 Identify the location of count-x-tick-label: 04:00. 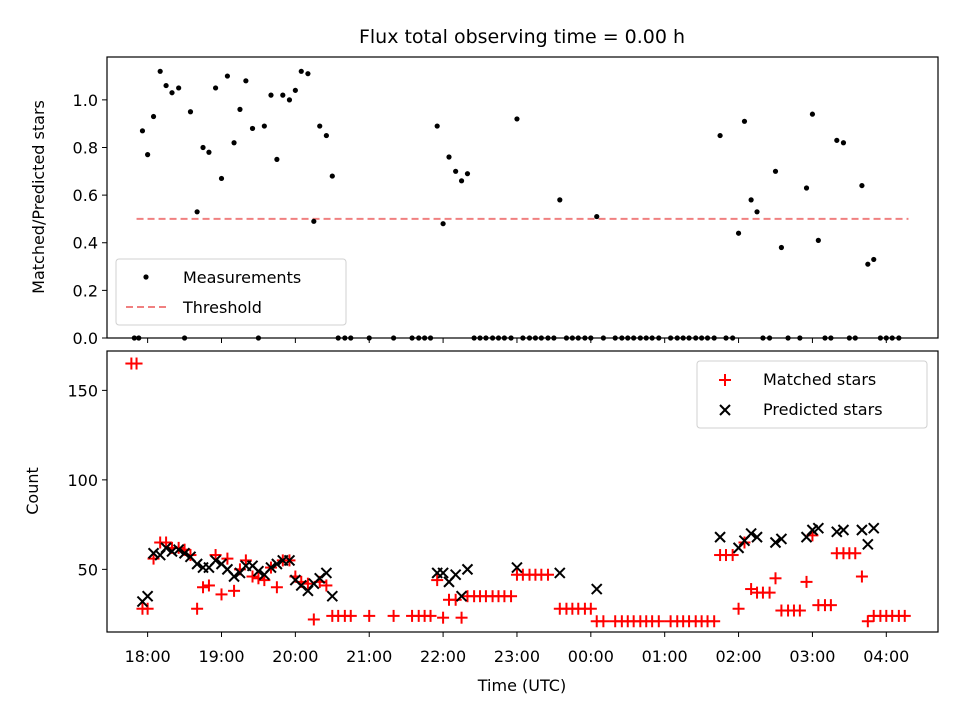
(886, 656).